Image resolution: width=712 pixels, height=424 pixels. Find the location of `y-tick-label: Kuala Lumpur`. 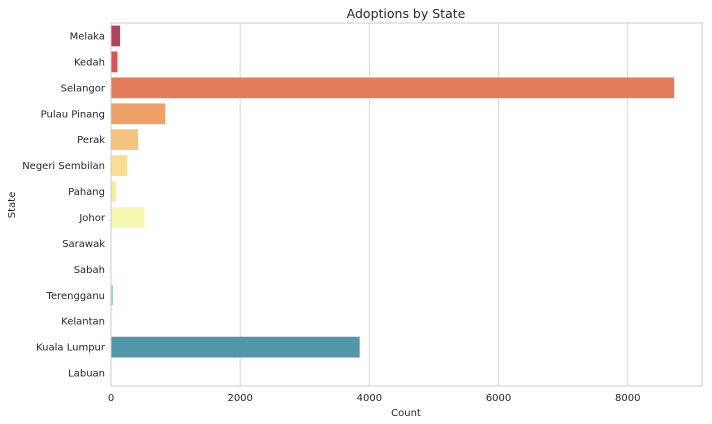

y-tick-label: Kuala Lumpur is located at coordinates (71, 348).